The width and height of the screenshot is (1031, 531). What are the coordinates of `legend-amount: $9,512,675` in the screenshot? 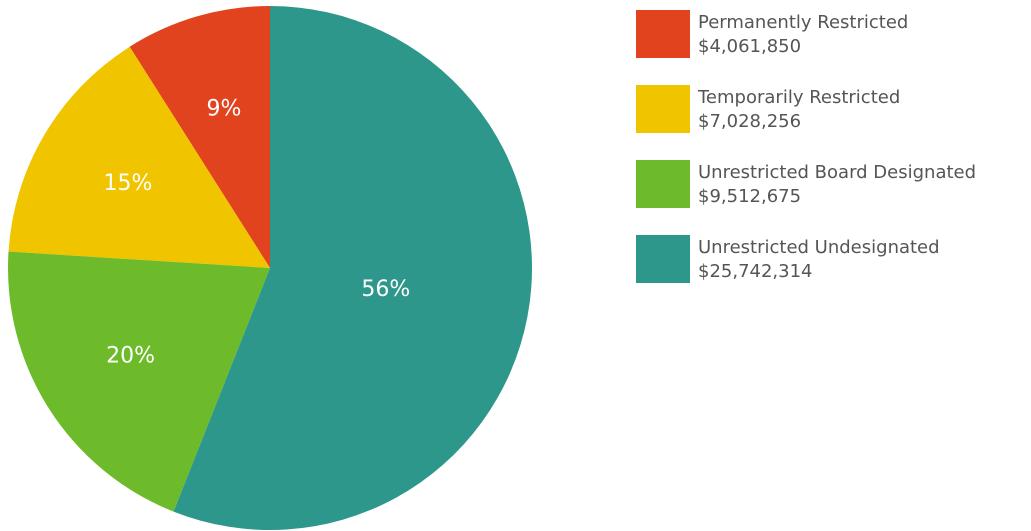 It's located at (749, 196).